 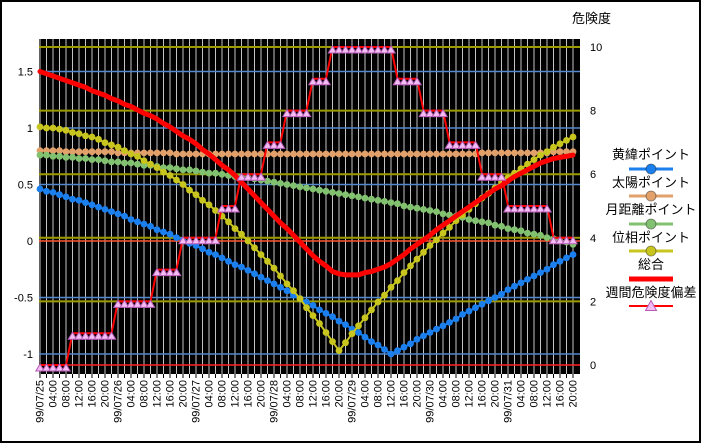 I want to click on legend-item-6: 週間危険度偏差, so click(x=648, y=298).